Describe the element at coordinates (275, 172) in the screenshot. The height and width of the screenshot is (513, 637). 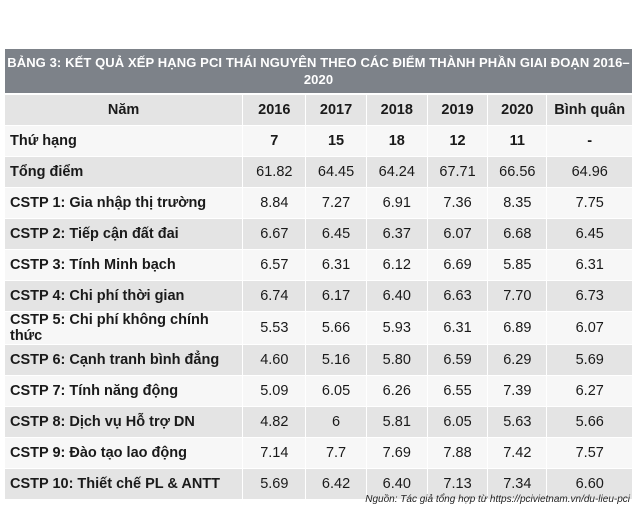
I see `table-cell: 61.82` at that location.